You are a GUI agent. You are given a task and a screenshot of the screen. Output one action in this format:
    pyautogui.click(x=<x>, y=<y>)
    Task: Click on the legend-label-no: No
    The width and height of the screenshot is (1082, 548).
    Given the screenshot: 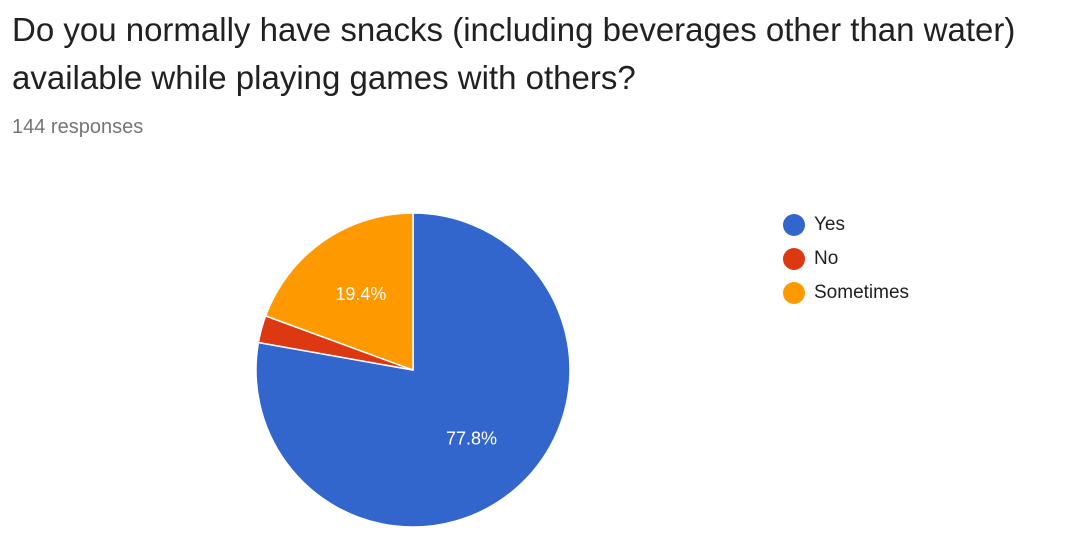 What is the action you would take?
    pyautogui.click(x=826, y=258)
    